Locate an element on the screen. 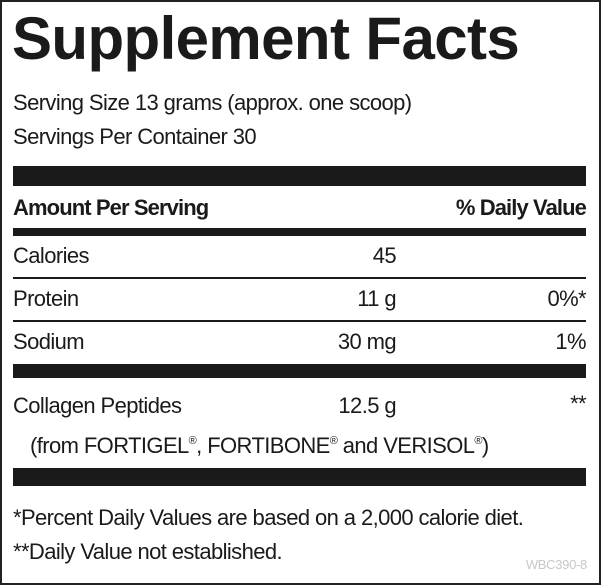 The image size is (601, 585). row-name: Sodium is located at coordinates (49, 341).